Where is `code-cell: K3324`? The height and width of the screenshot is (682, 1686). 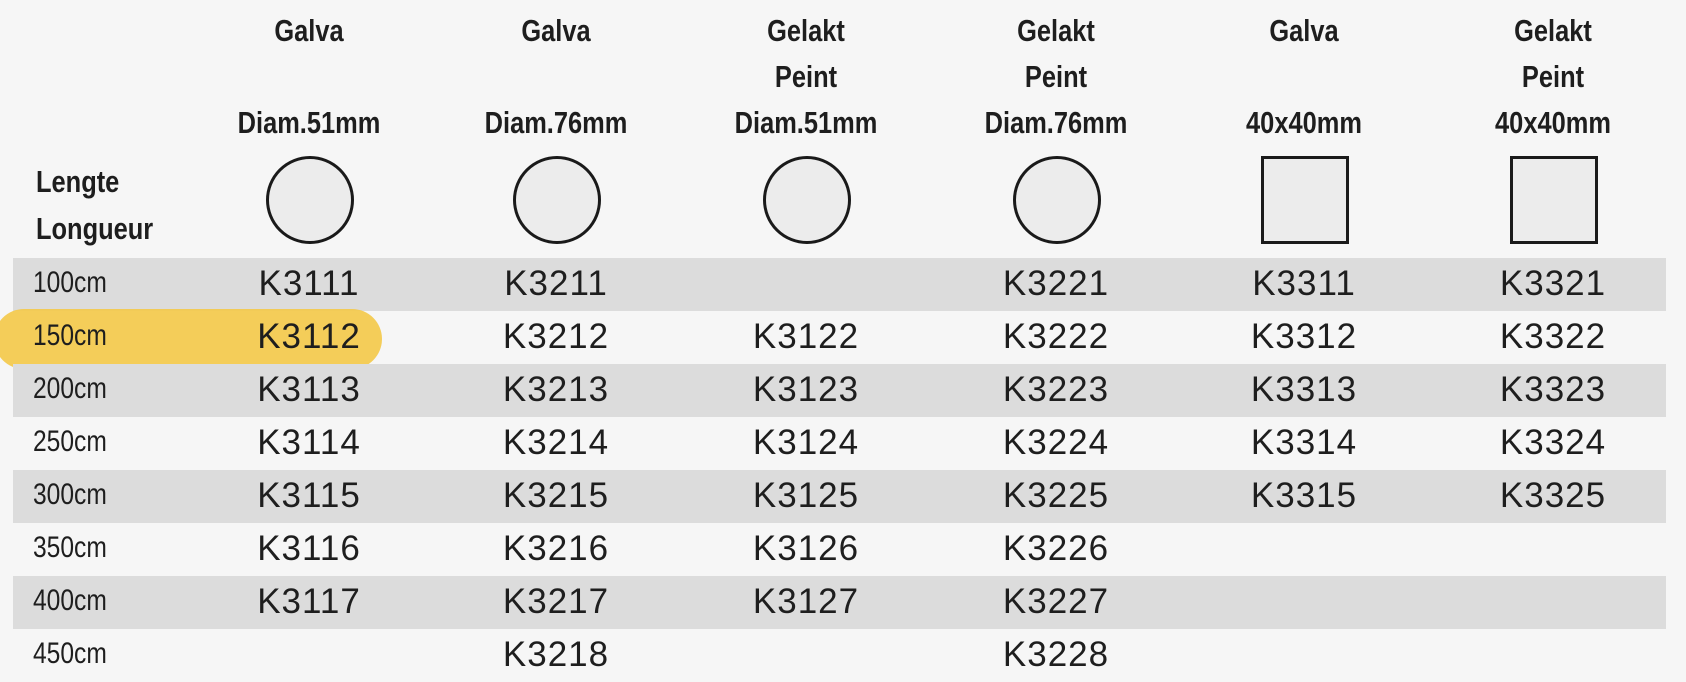
code-cell: K3324 is located at coordinates (1553, 442).